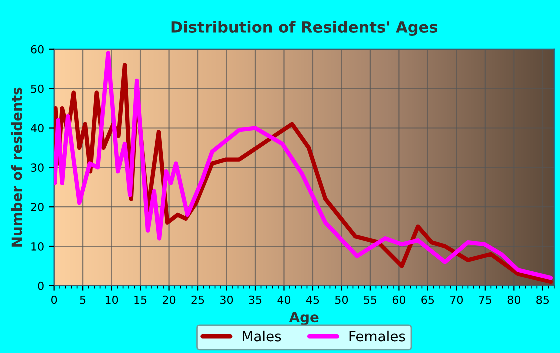 Image resolution: width=560 pixels, height=353 pixels. I want to click on x-tick-label: 10, so click(112, 300).